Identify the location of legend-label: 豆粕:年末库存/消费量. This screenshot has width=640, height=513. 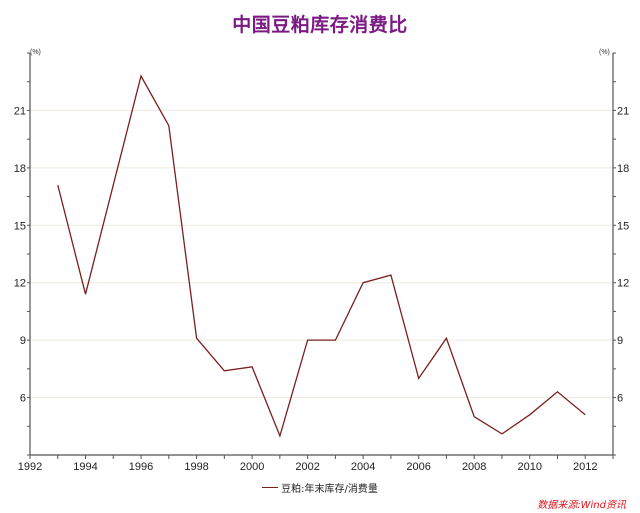
(329, 489).